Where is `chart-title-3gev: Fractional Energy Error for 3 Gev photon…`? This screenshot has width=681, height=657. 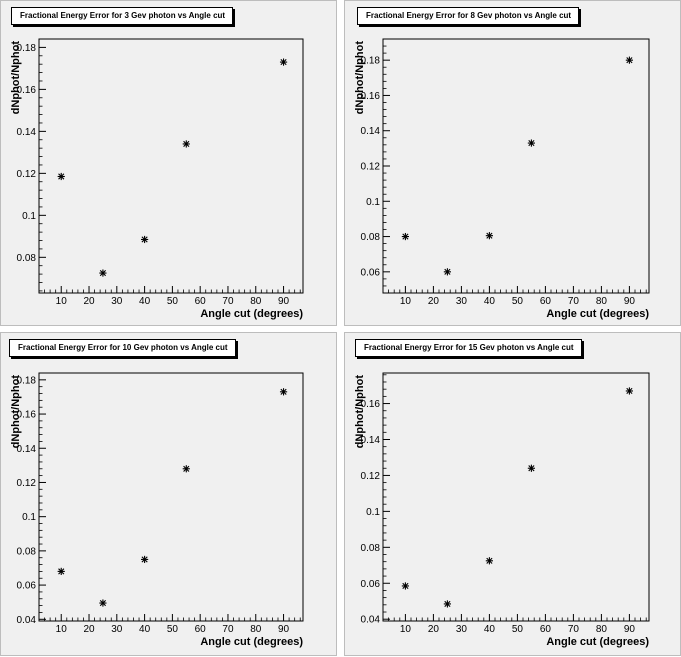
chart-title-3gev: Fractional Energy Error for 3 Gev photon… is located at coordinates (122, 16).